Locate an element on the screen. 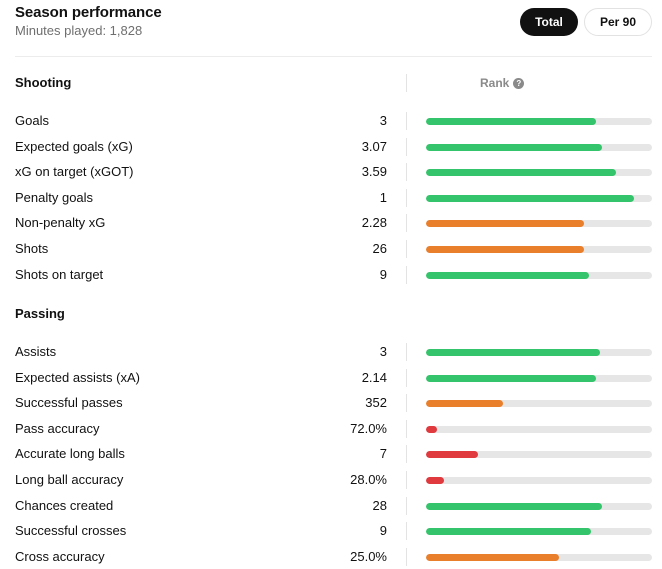 Image resolution: width=662 pixels, height=569 pixels. stat-row: Expected assists (xA) 2.14 is located at coordinates (331, 378).